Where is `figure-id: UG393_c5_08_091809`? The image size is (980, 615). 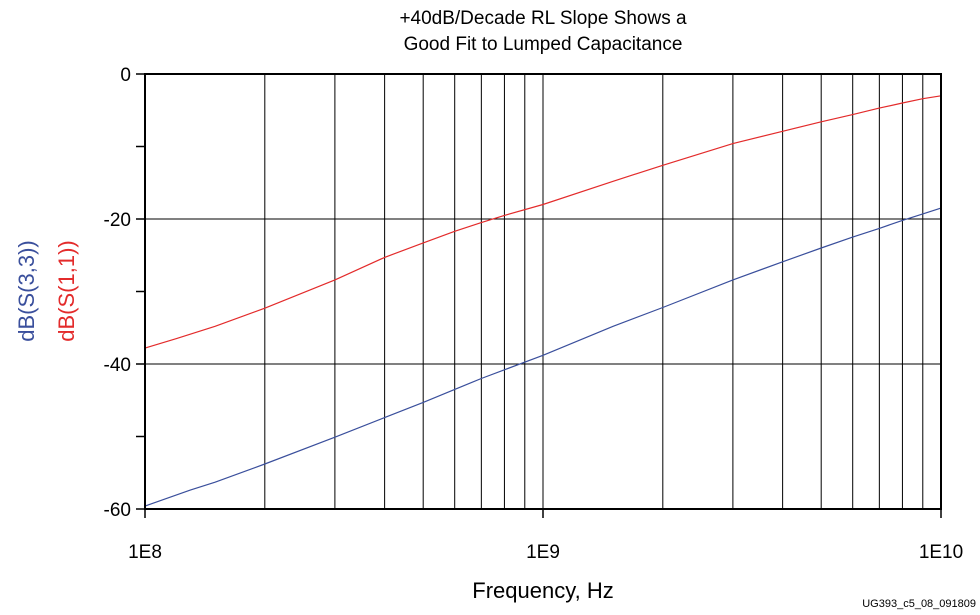 figure-id: UG393_c5_08_091809 is located at coordinates (919, 604).